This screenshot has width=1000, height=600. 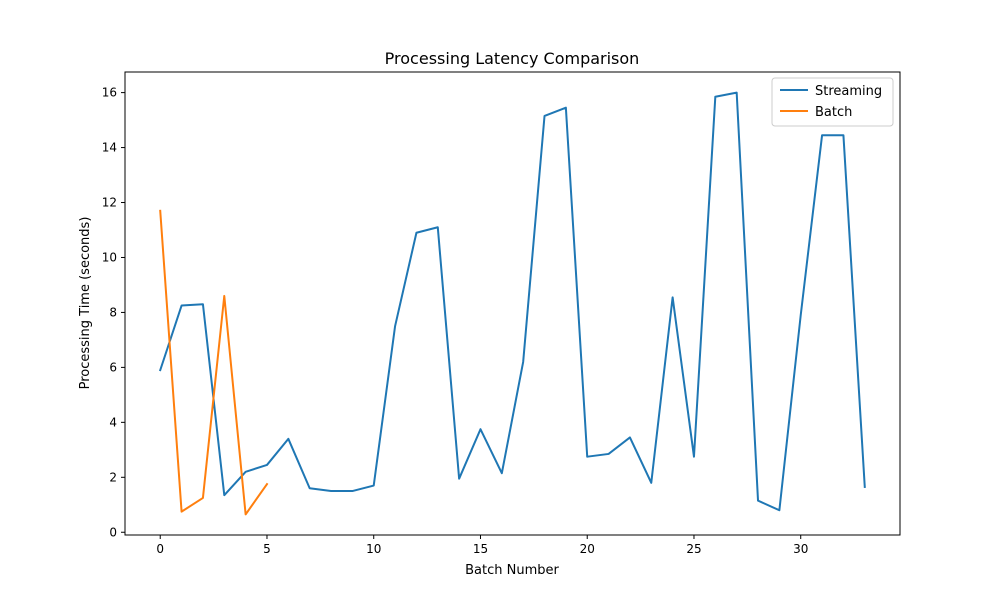 I want to click on x-tick-label: 15, so click(x=480, y=549).